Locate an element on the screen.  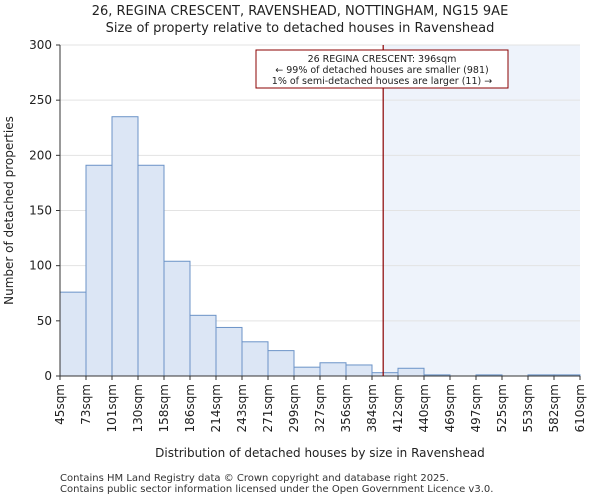
annotation-box is located at coordinates (382, 69).